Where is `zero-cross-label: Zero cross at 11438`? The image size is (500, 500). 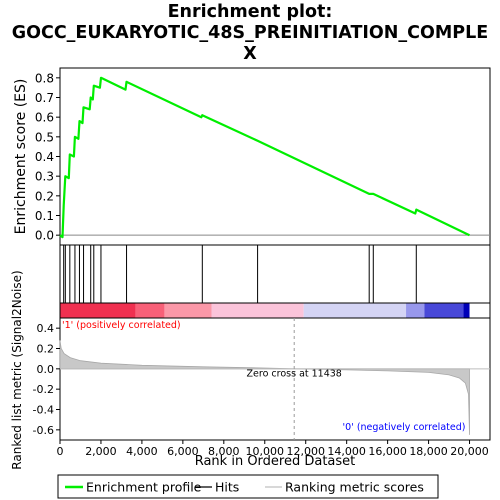
zero-cross-label: Zero cross at 11438 is located at coordinates (294, 373).